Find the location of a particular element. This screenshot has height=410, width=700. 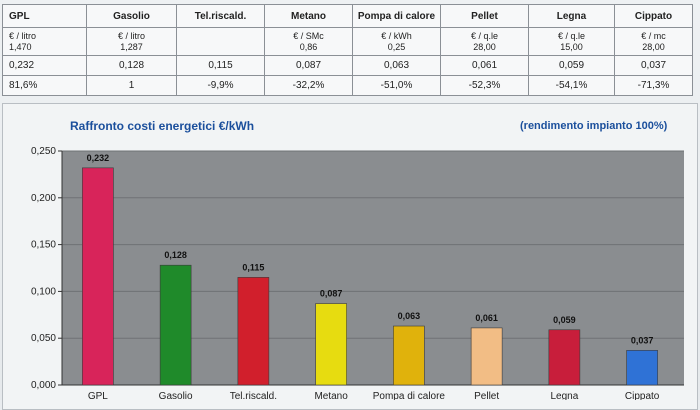

x-tick-label: GPL is located at coordinates (98, 395).